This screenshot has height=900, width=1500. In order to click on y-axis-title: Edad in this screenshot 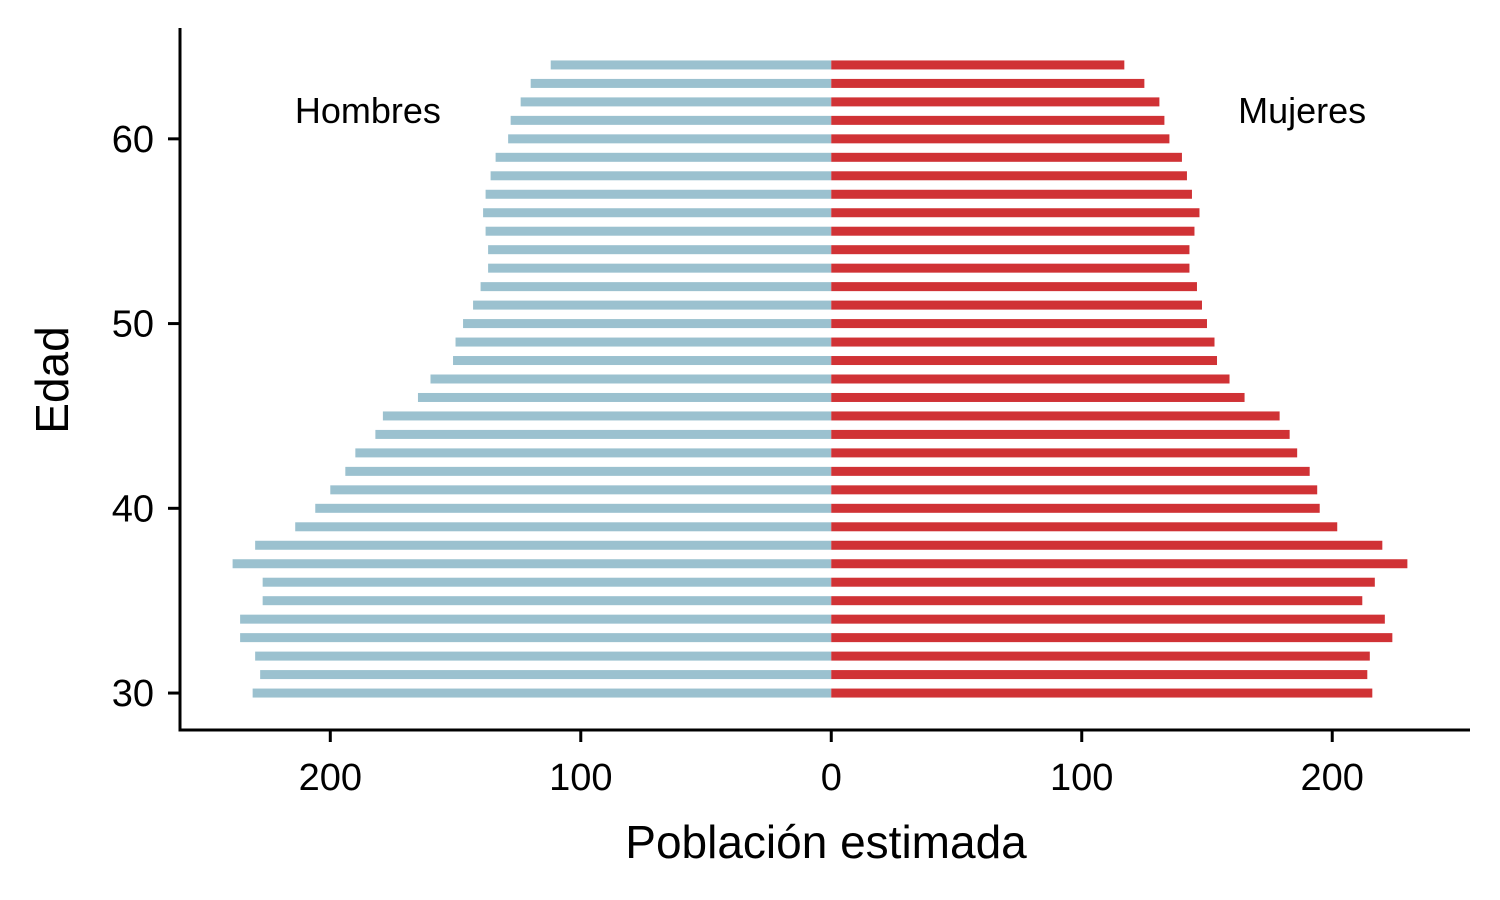, I will do `click(52, 379)`.